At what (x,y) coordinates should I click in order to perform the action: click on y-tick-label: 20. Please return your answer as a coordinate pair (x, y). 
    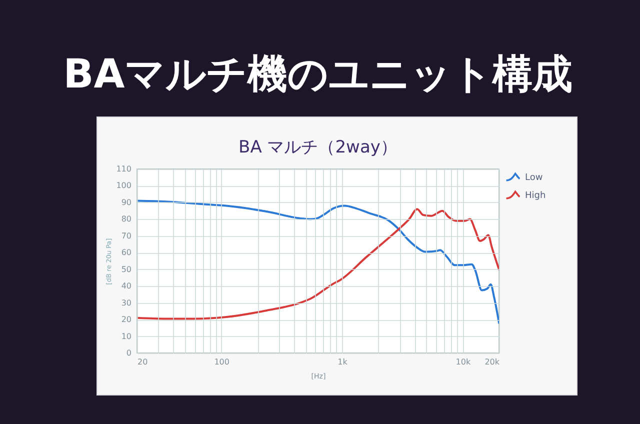
    Looking at the image, I should click on (126, 319).